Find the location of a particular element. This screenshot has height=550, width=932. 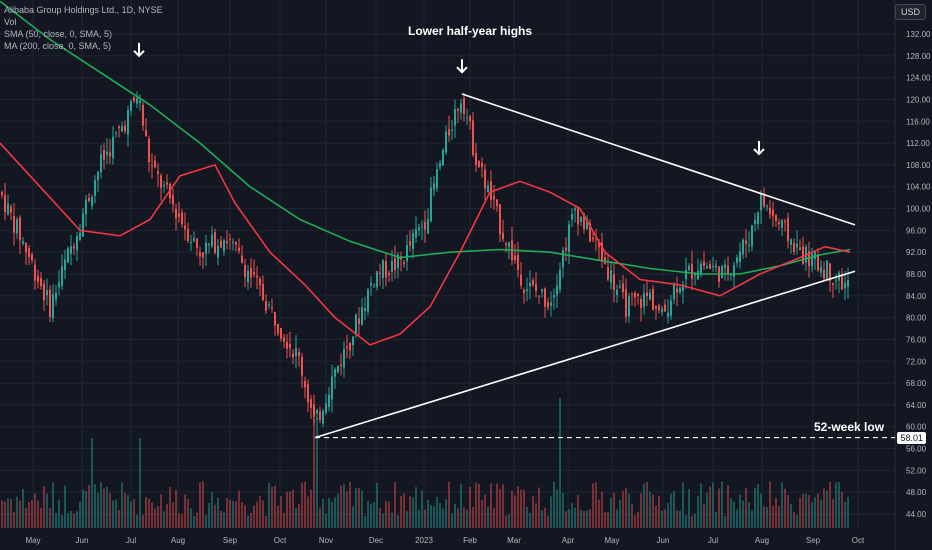

y-tick-label: 128.00 is located at coordinates (918, 56).